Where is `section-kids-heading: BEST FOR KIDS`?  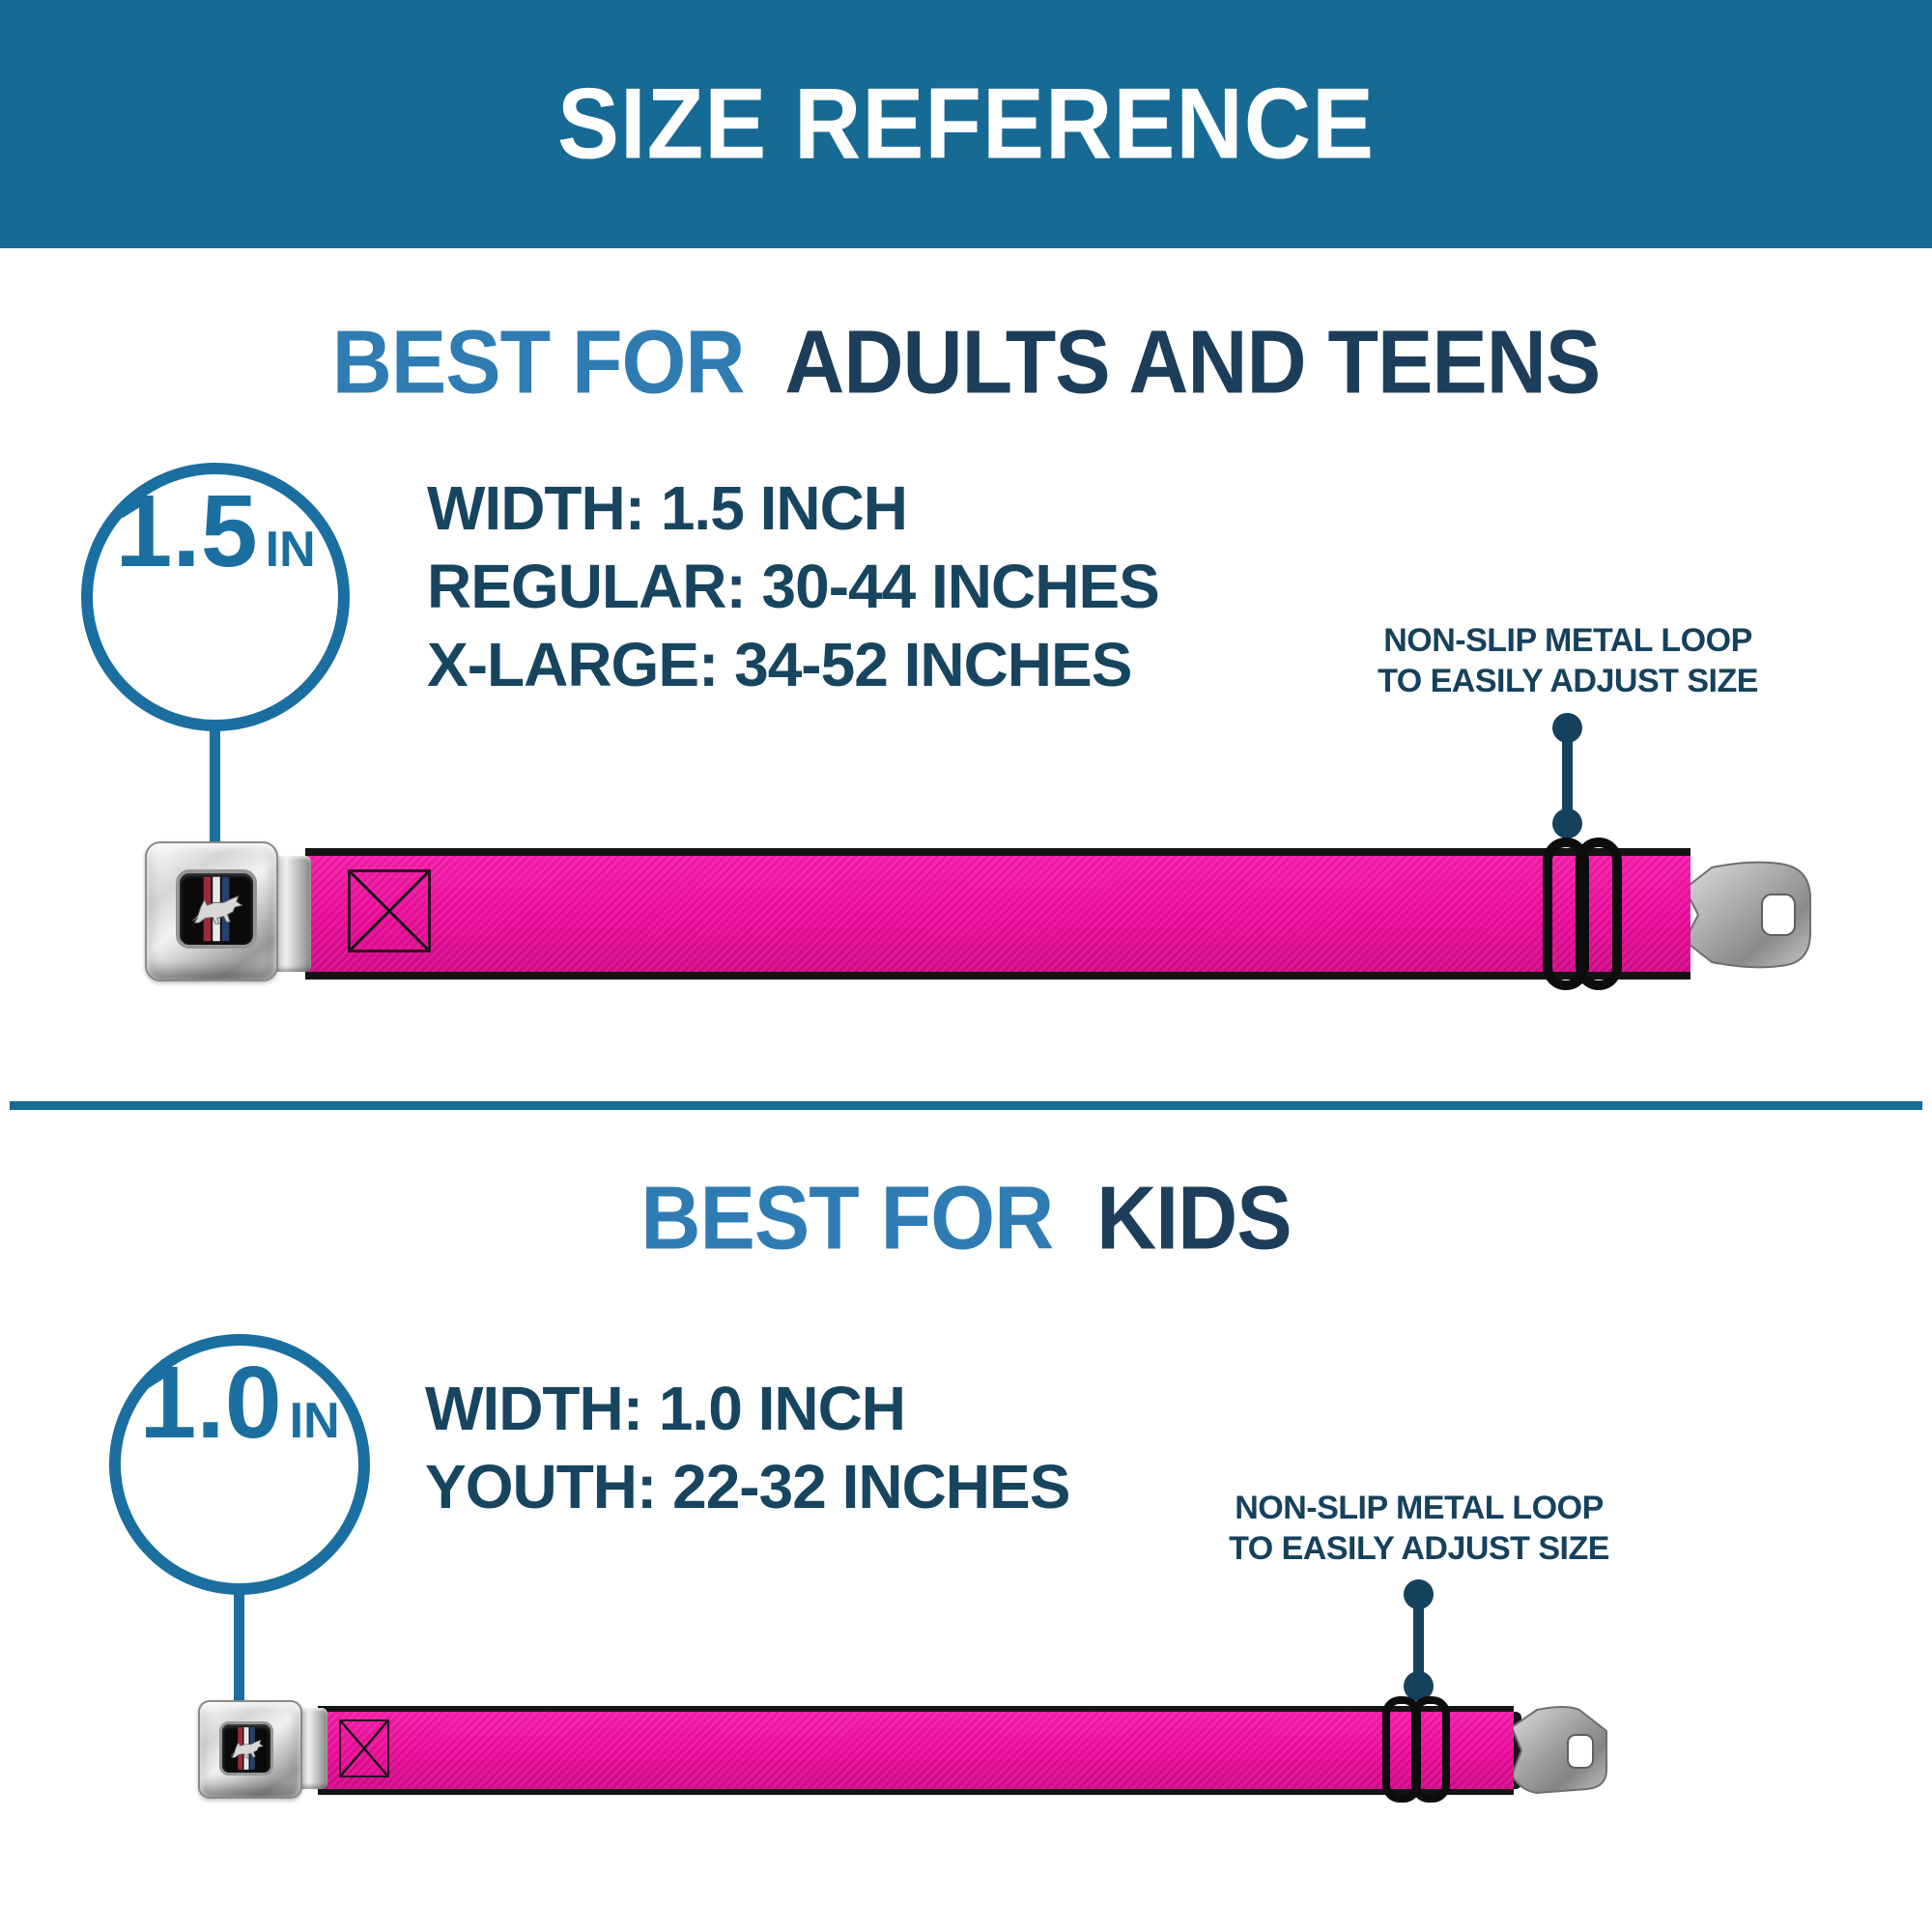 section-kids-heading: BEST FOR KIDS is located at coordinates (966, 1218).